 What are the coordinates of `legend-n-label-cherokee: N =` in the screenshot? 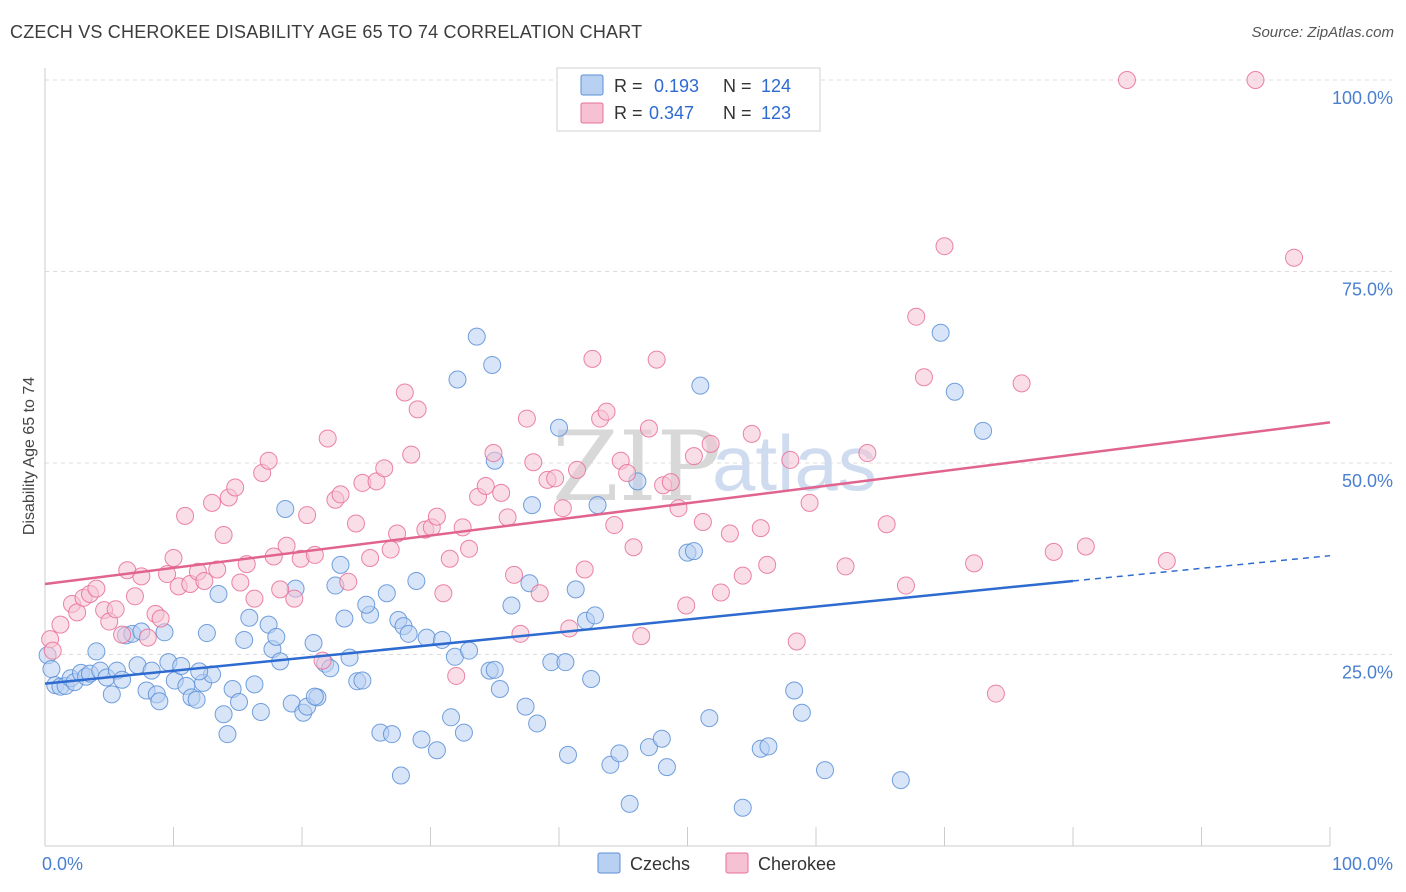 It's located at (737, 113).